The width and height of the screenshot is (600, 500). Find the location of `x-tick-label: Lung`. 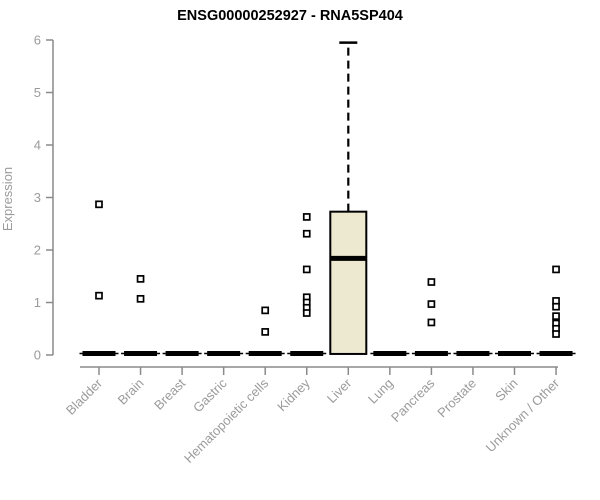

x-tick-label: Lung is located at coordinates (380, 391).